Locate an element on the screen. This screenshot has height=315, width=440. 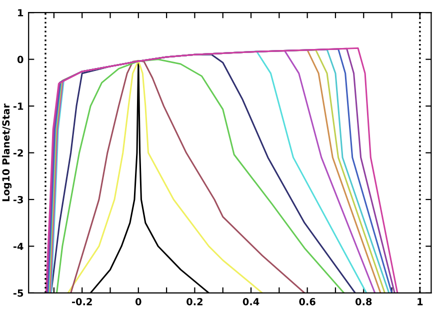
x-tick-label: 0 is located at coordinates (138, 302).